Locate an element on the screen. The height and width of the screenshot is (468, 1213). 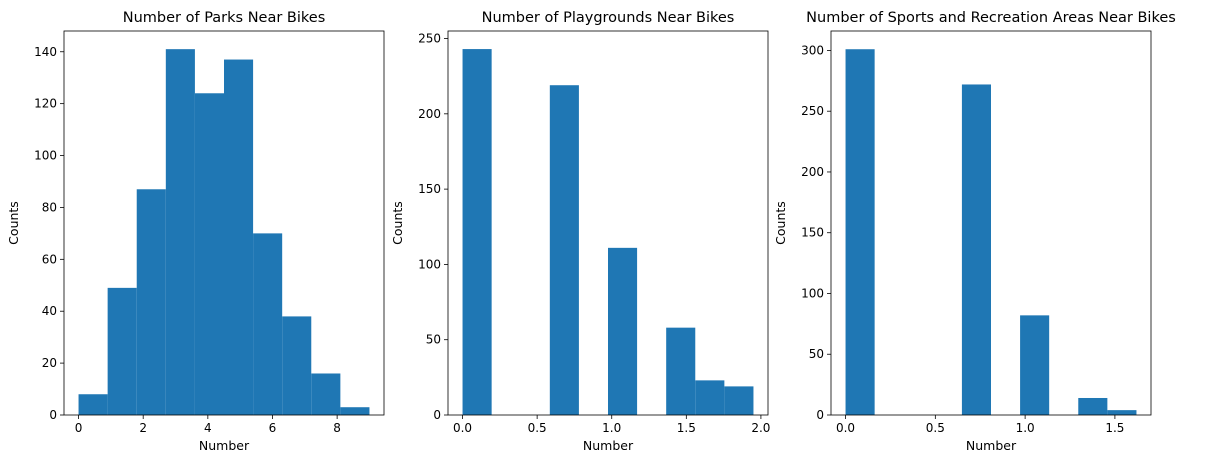
y-tick-label: 40 is located at coordinates (49, 311).